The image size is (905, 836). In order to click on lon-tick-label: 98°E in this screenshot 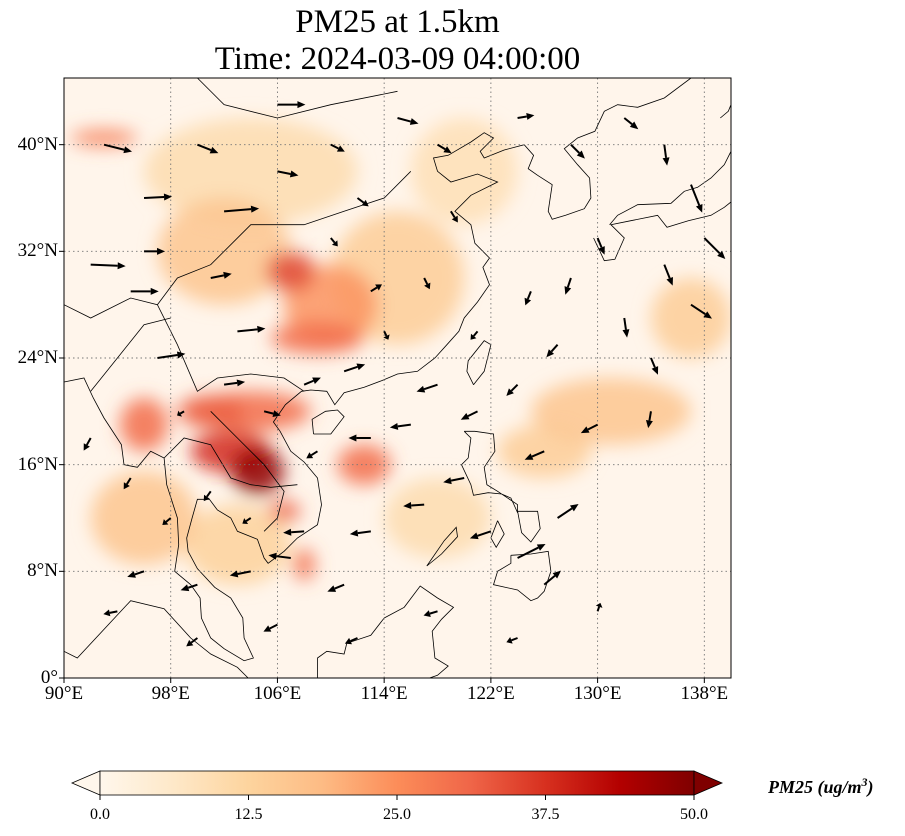, I will do `click(170, 693)`.